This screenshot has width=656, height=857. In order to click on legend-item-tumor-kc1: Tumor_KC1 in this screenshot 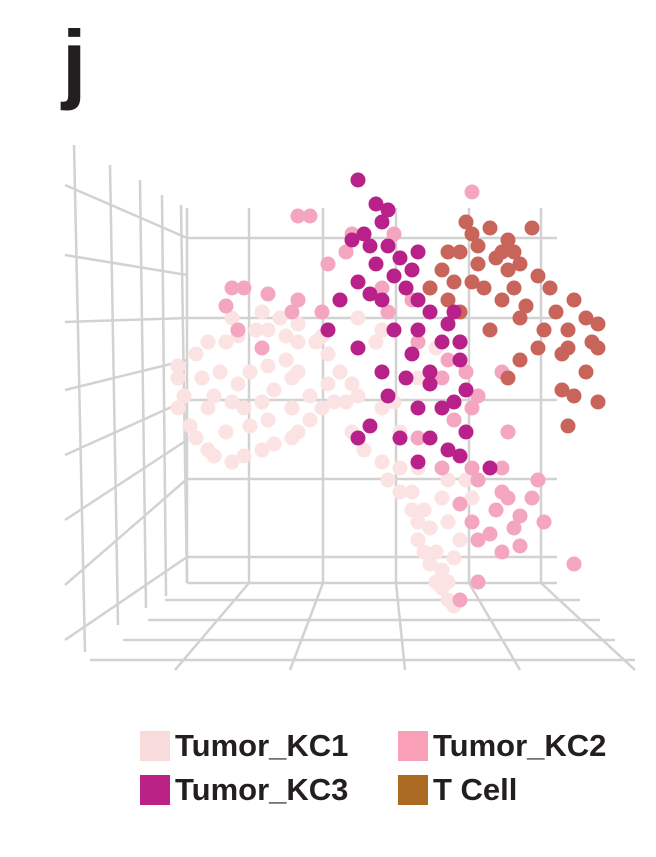, I will do `click(244, 746)`.